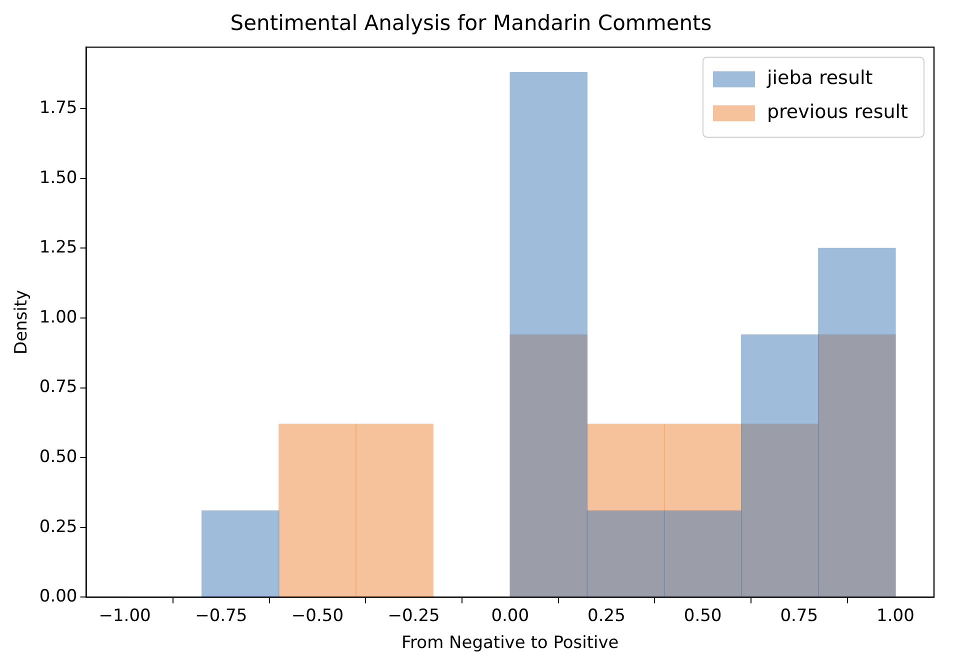 Image resolution: width=957 pixels, height=668 pixels. I want to click on legend-label: jieba result, so click(819, 78).